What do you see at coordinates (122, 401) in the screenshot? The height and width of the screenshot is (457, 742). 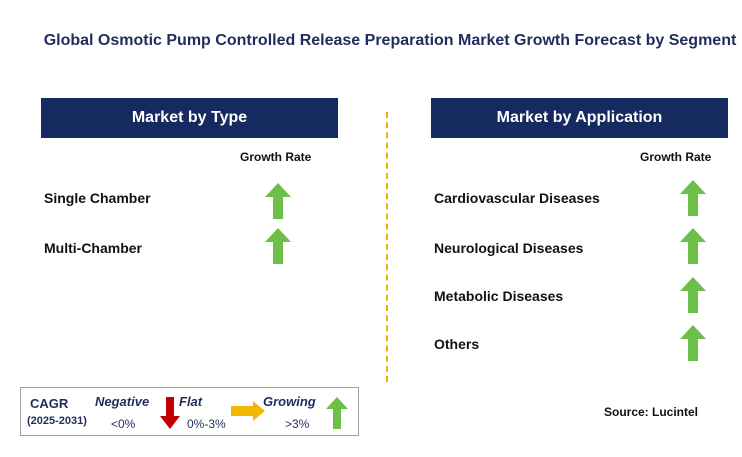 I see `legend-negative-label: Negative` at bounding box center [122, 401].